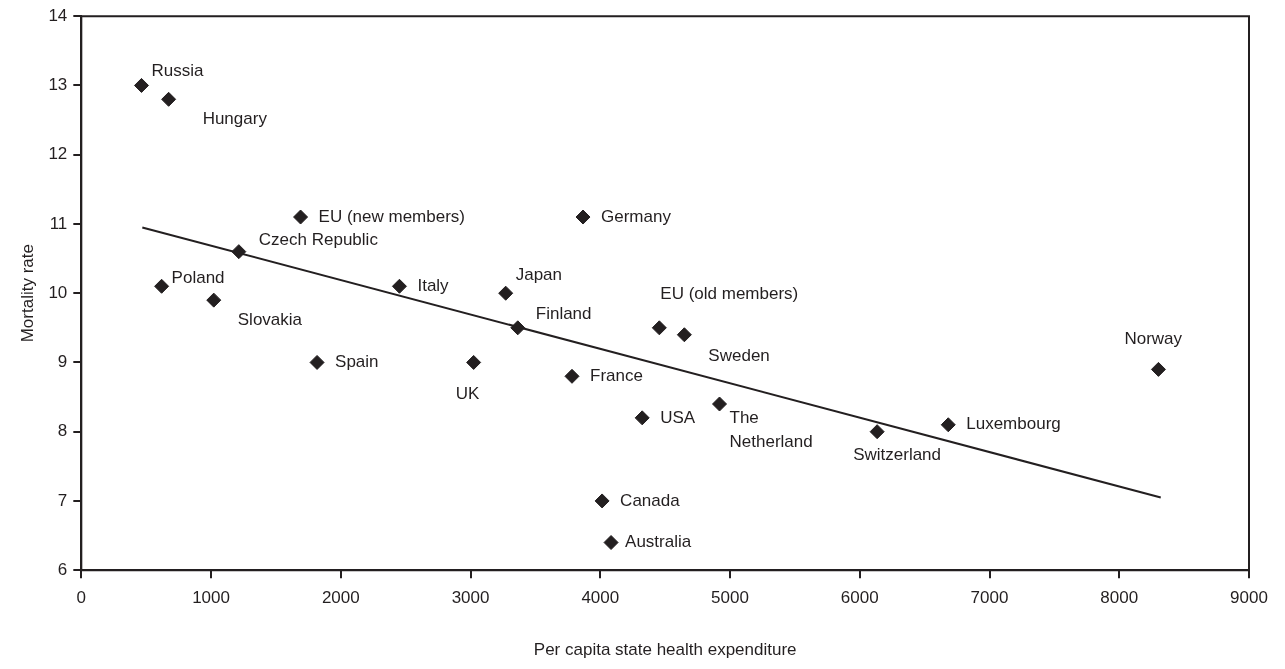  What do you see at coordinates (391, 216) in the screenshot?
I see `annotation: EU (new members)` at bounding box center [391, 216].